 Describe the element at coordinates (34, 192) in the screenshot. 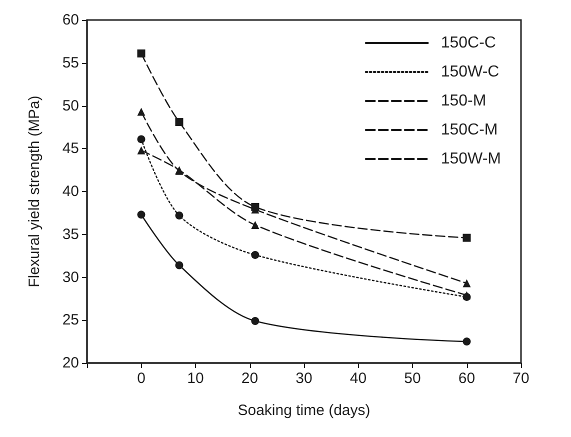

I see `y-axis-title: Flexural yield strength (MPa)` at that location.